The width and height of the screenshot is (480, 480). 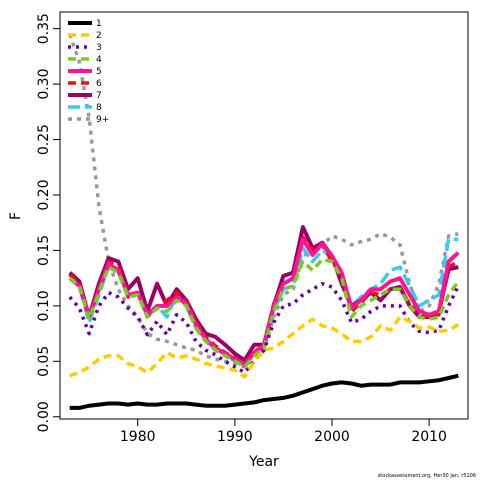 What do you see at coordinates (429, 437) in the screenshot?
I see `x-tick-label: 2010` at bounding box center [429, 437].